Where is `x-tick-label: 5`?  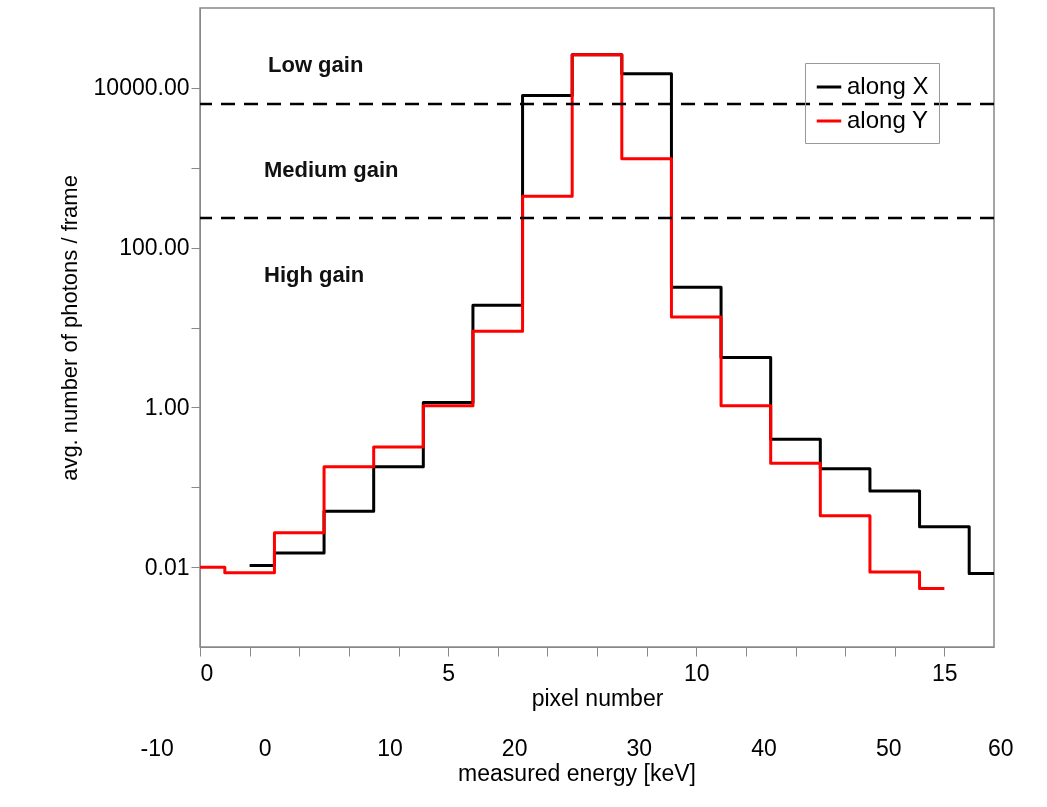
x-tick-label: 5 is located at coordinates (449, 672).